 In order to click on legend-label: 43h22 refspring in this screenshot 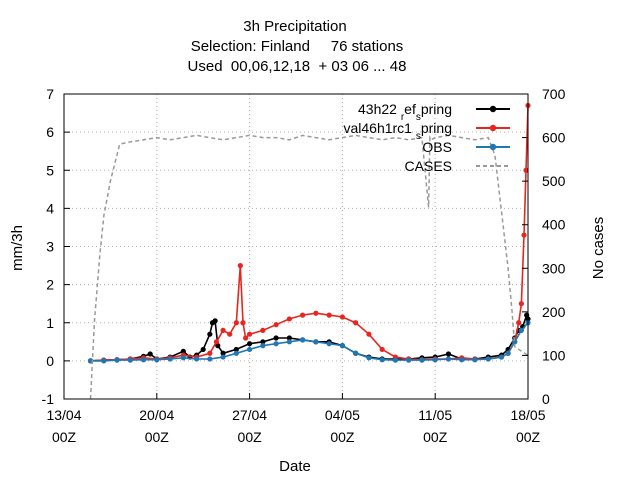, I will do `click(405, 112)`.